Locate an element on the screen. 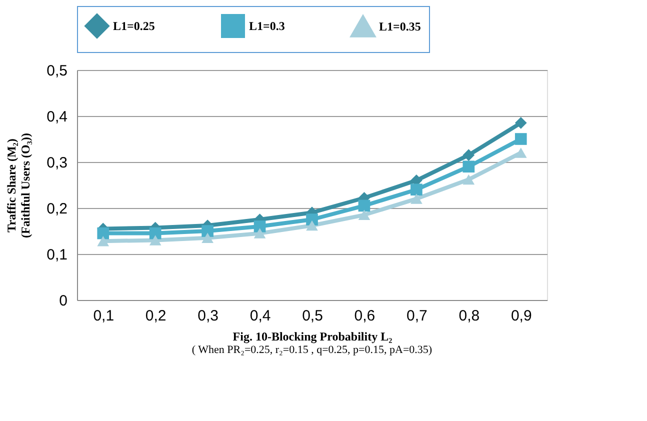 The width and height of the screenshot is (647, 421). legend-label: L1=0.3 is located at coordinates (267, 26).